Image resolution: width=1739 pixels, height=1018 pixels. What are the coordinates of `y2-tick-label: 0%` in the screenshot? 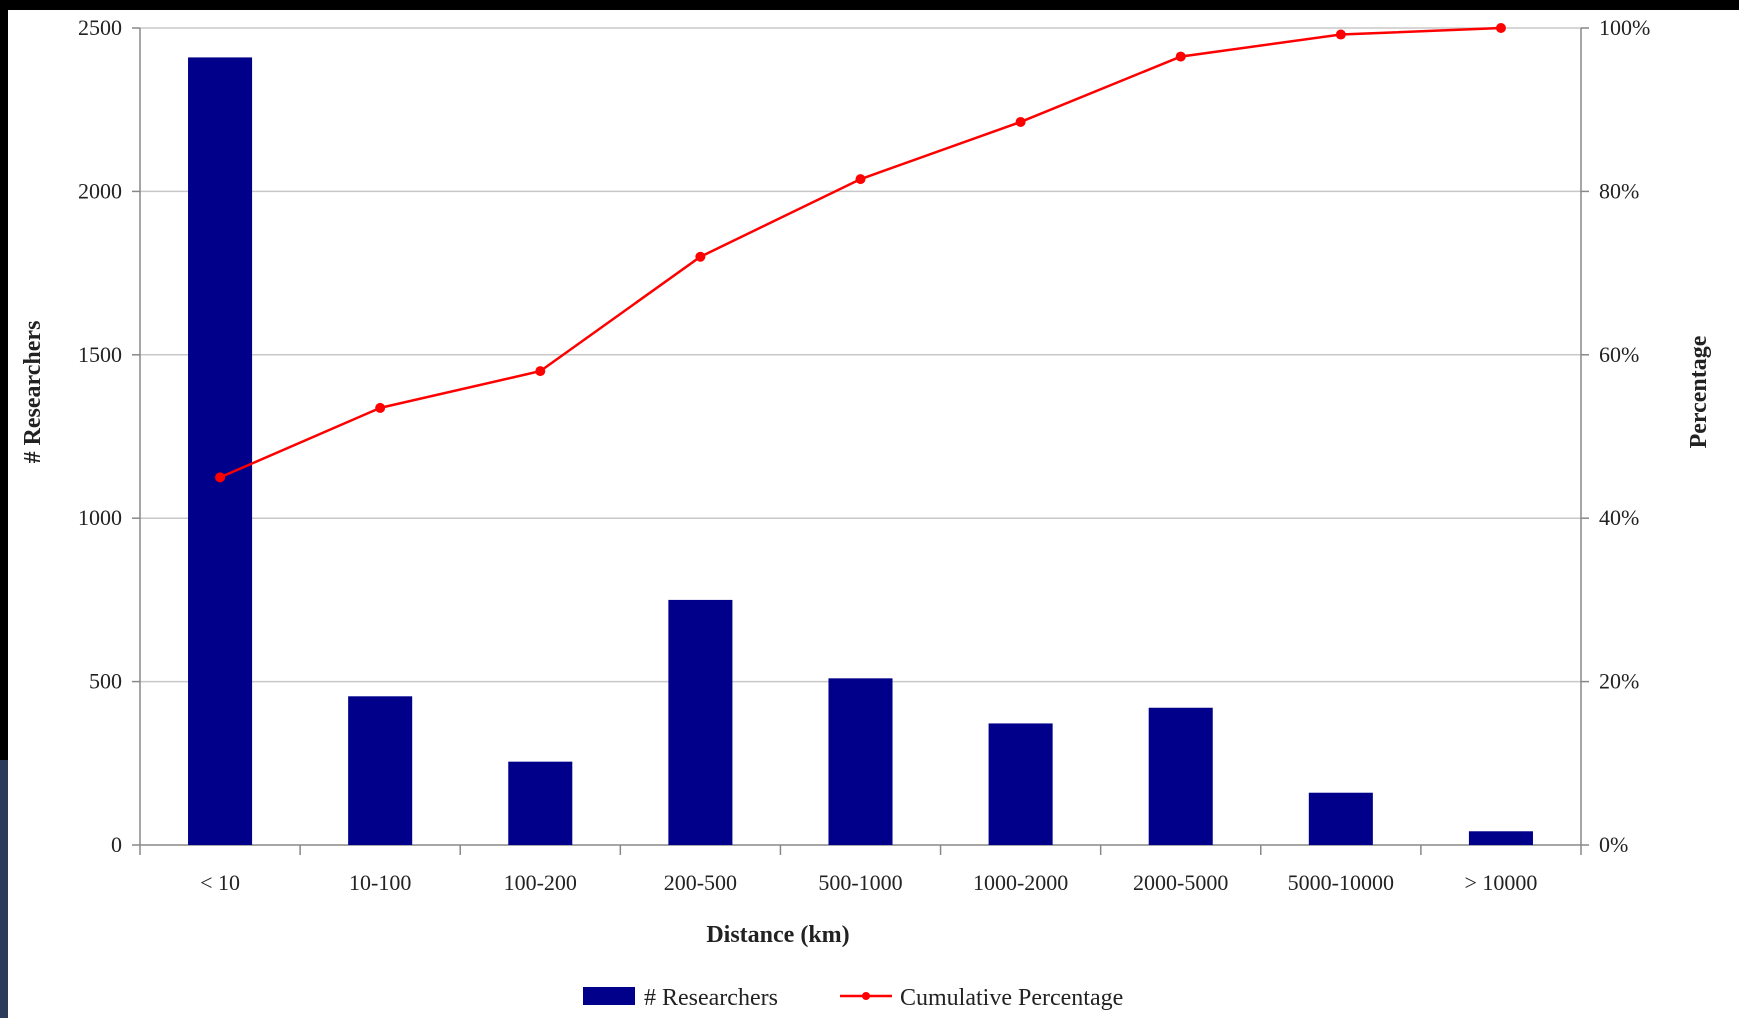 It's located at (1613, 844).